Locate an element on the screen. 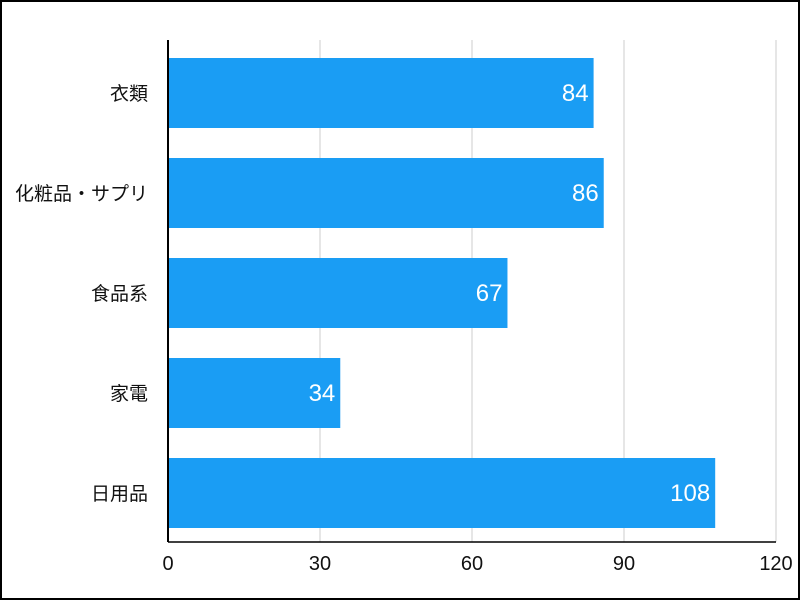 This screenshot has height=602, width=800. category-label-3: 家電 is located at coordinates (129, 394).